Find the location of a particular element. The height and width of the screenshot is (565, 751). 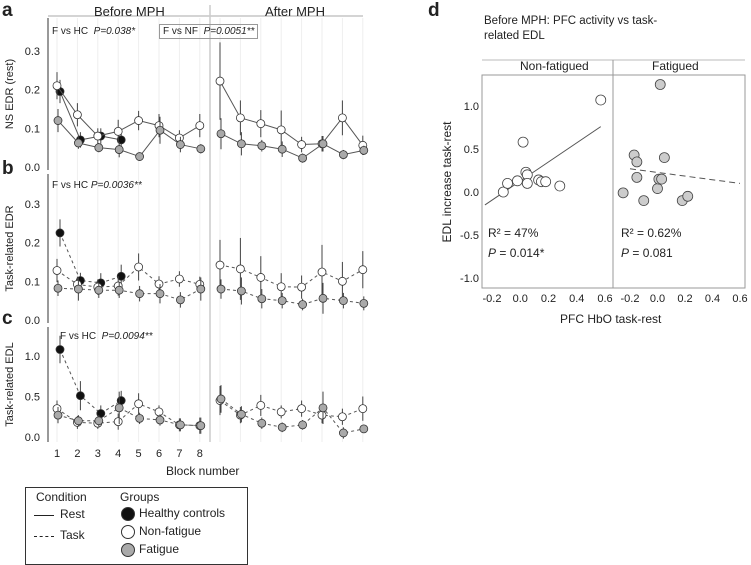

y-tick-label: 0.0 is located at coordinates (32, 168).